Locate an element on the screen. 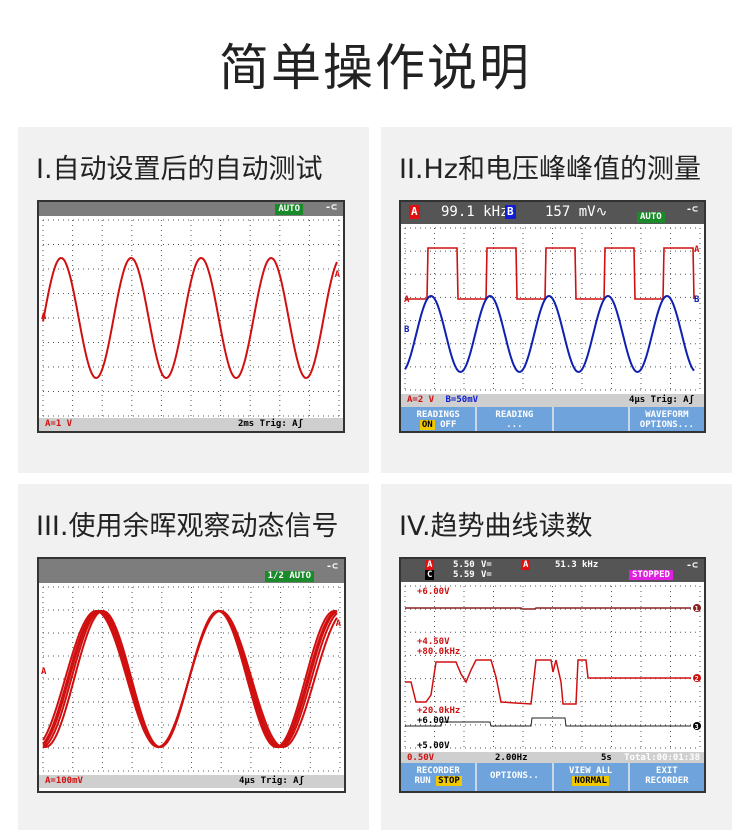 Image resolution: width=750 pixels, height=837 pixels. frequency-unit: kHz is located at coordinates (590, 565).